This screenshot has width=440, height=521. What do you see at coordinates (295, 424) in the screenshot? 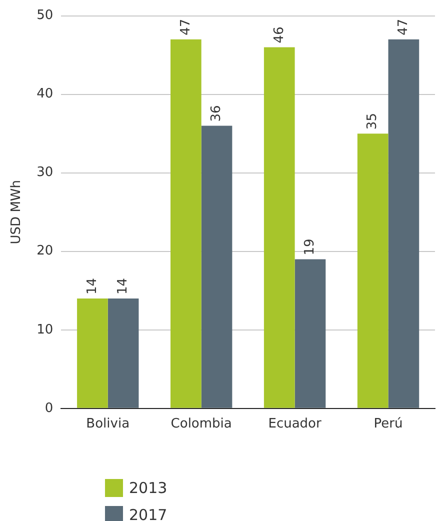
I see `x-tick-label: Ecuador` at bounding box center [295, 424].